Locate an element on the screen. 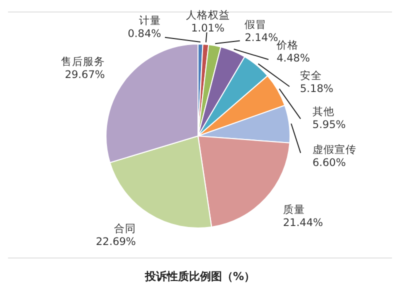 The height and width of the screenshot is (300, 400). slice-label: 人格权益 is located at coordinates (208, 15).